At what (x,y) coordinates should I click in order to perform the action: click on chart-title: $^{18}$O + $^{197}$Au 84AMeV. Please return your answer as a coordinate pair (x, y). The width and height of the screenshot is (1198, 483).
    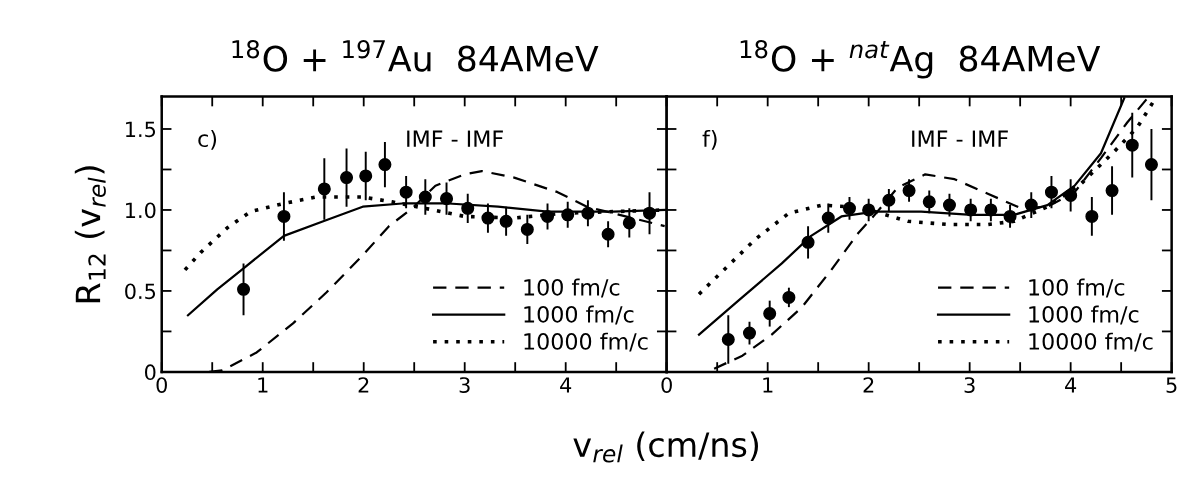
    Looking at the image, I should click on (415, 56).